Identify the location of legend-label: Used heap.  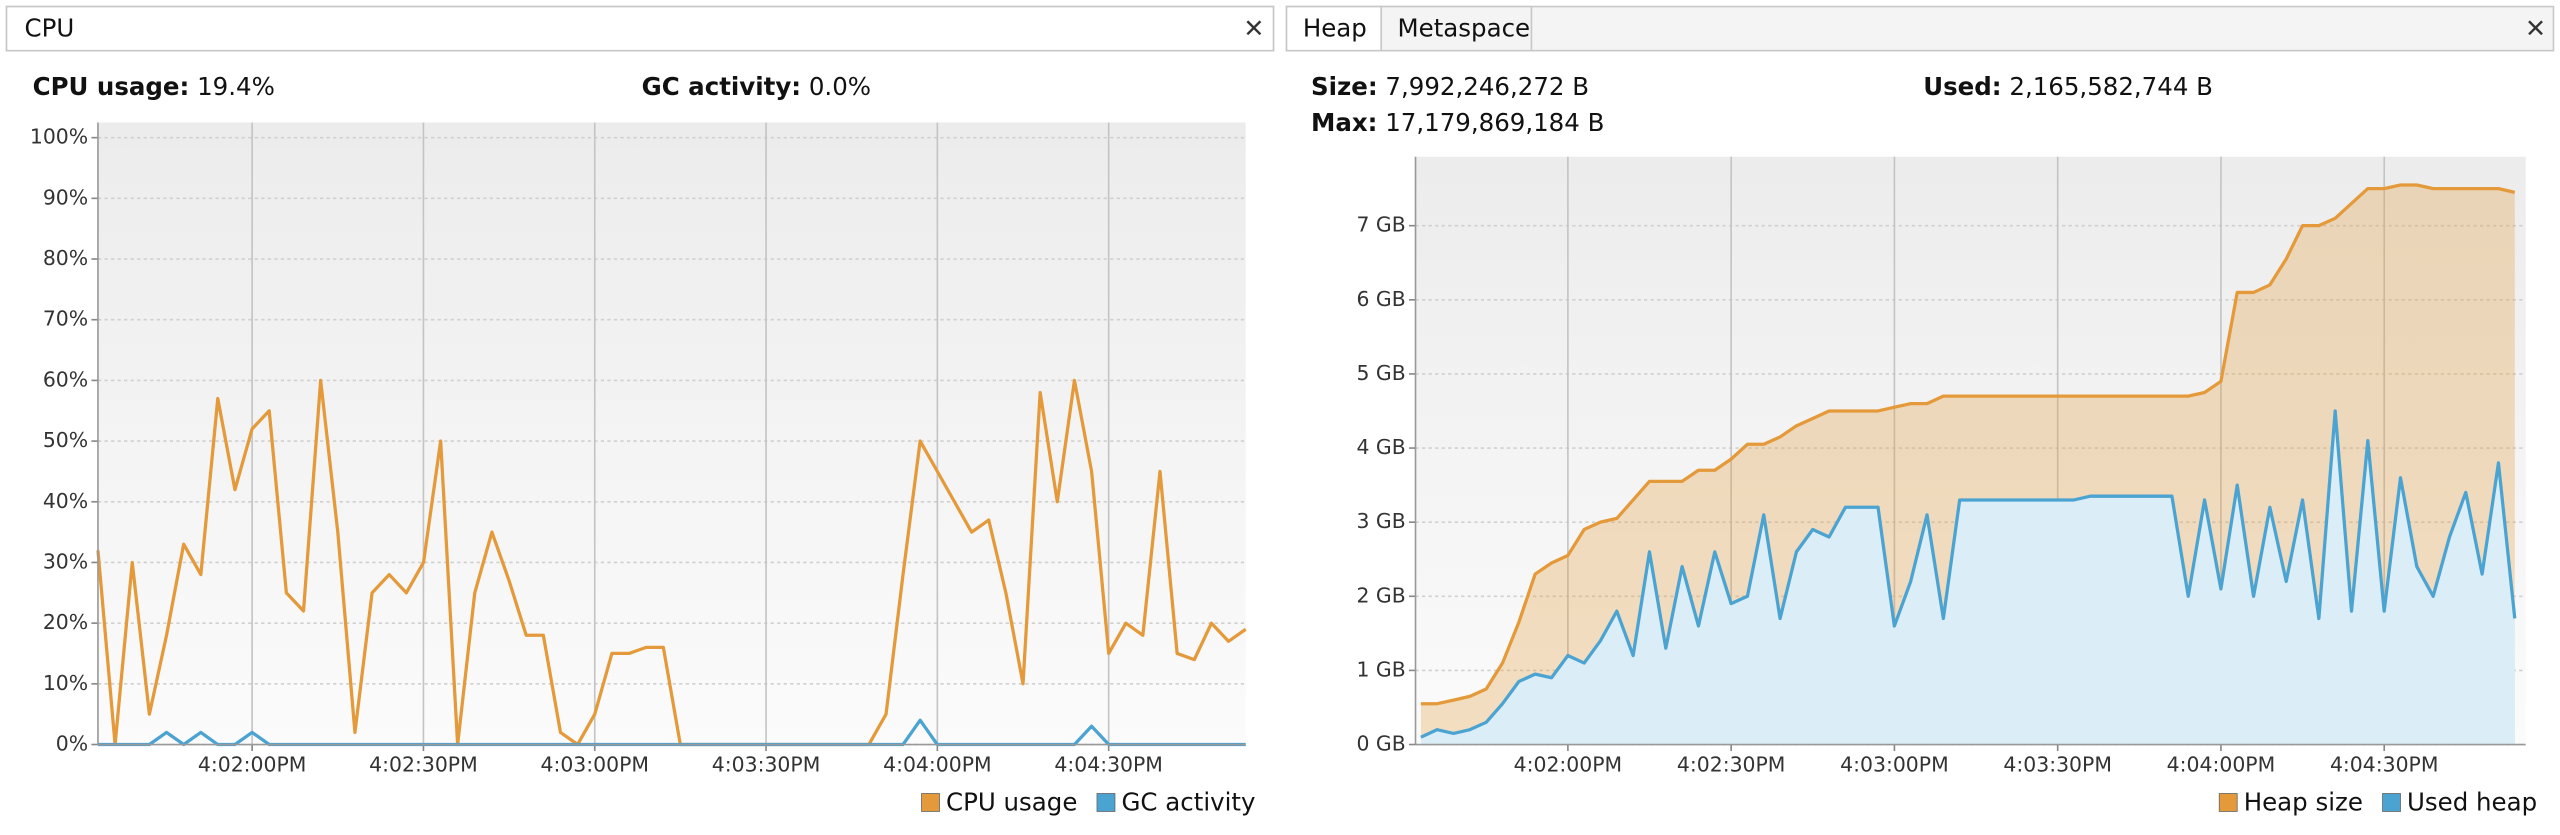
(2472, 801).